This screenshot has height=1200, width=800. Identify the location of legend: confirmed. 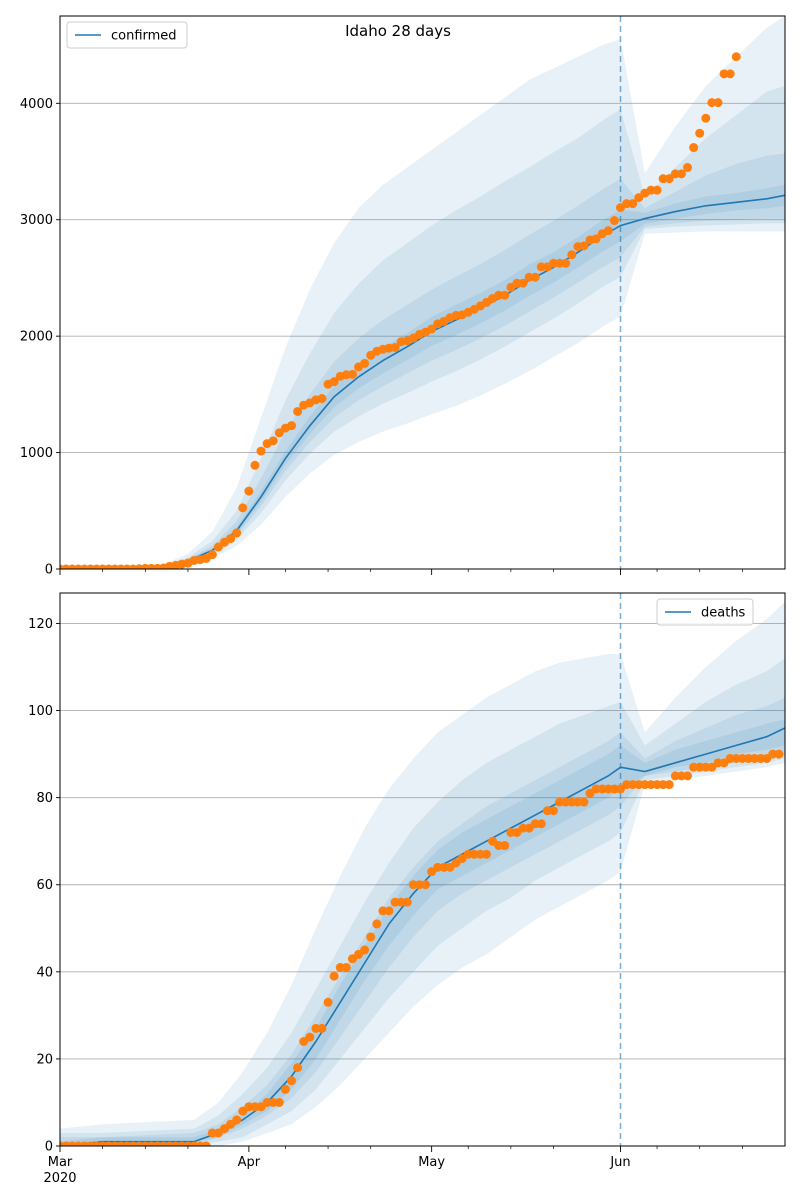
(127, 35).